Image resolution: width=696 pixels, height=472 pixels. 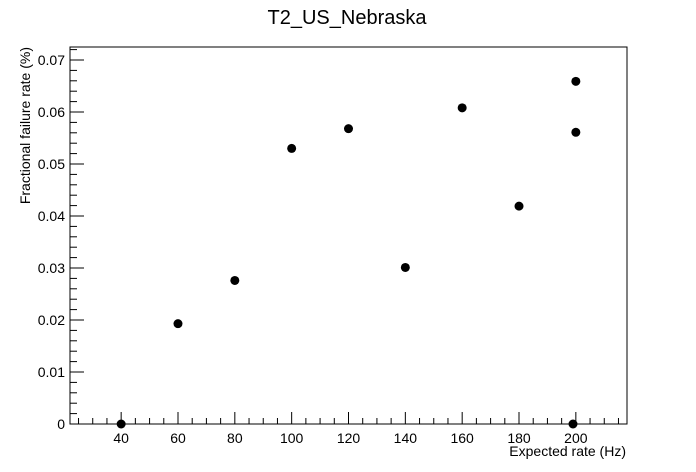 I want to click on x-tick-label: 200, so click(x=576, y=438).